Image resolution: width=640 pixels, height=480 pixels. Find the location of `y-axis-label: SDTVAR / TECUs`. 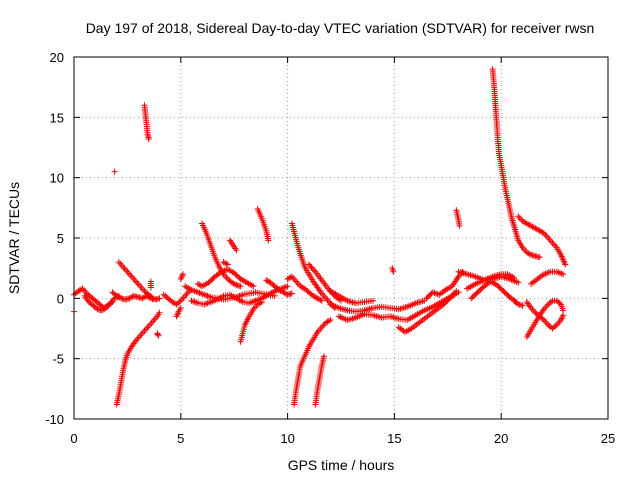

y-axis-label: SDTVAR / TECUs is located at coordinates (14, 238).